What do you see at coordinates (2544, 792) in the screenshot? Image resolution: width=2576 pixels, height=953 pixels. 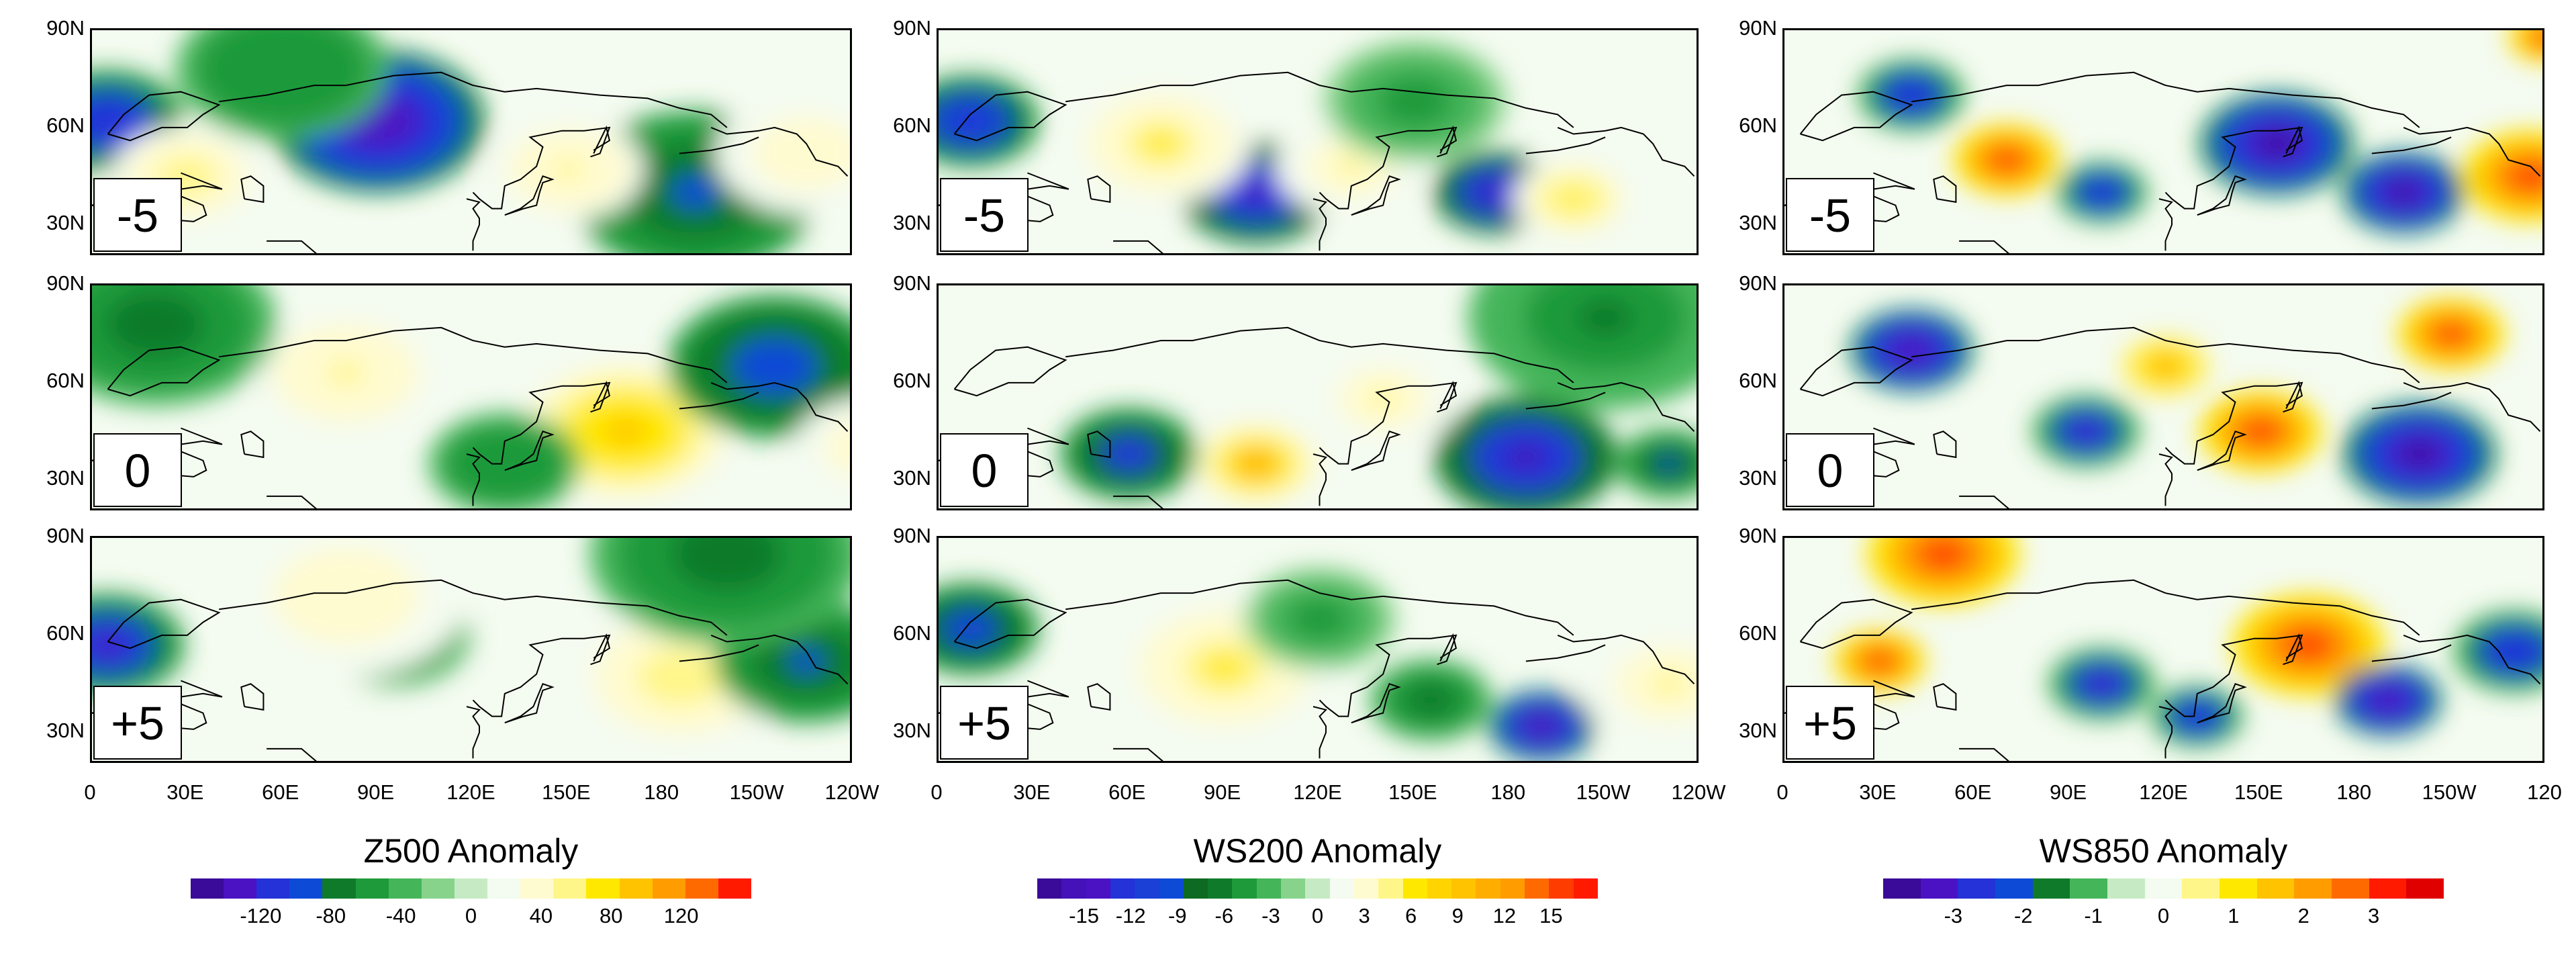 I see `x-tick-label: 120` at bounding box center [2544, 792].